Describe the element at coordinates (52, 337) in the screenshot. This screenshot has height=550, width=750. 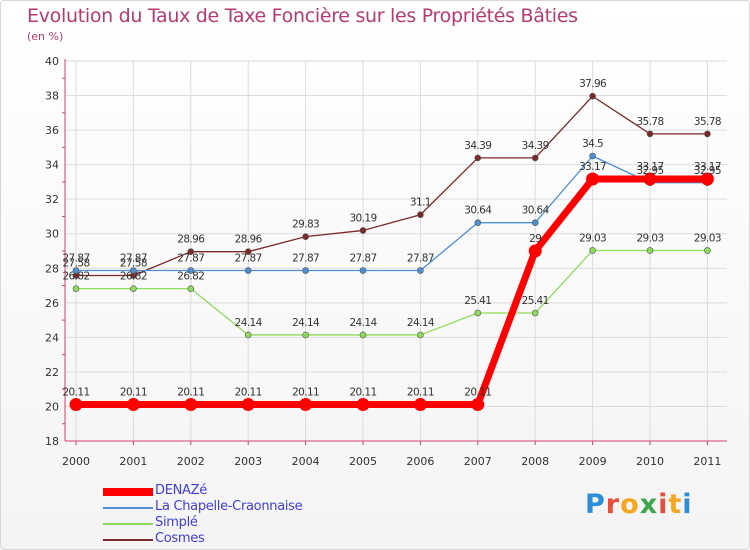
I see `y-tick-label: 24` at that location.